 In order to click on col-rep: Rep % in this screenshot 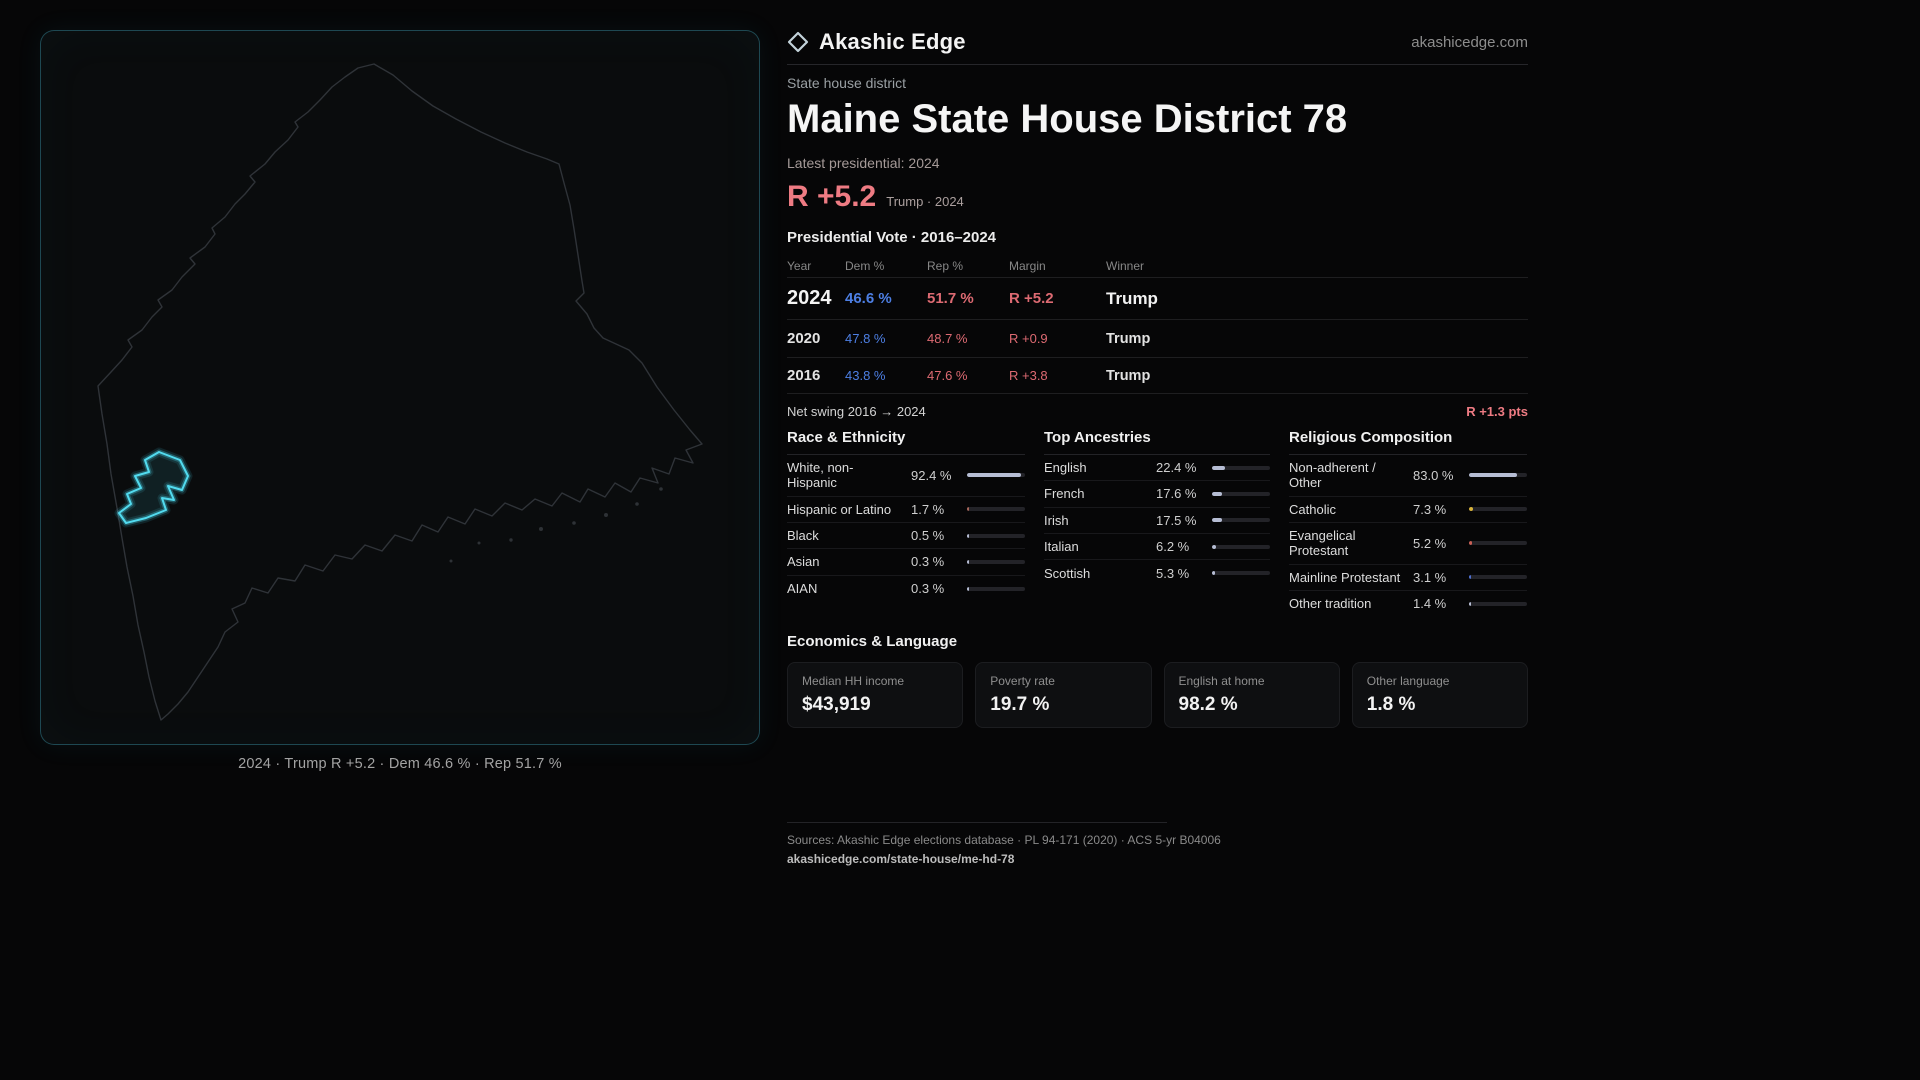, I will do `click(945, 265)`.